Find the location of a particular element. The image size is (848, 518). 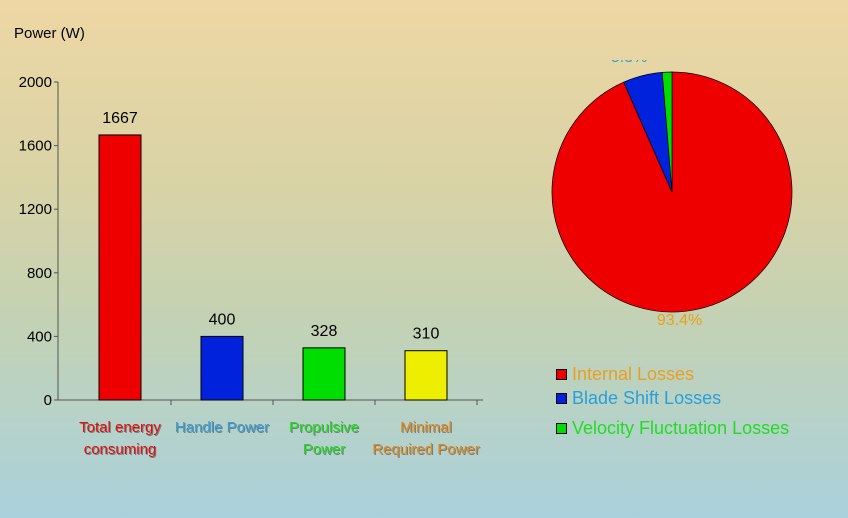

pie-percent-label: 93.4% is located at coordinates (679, 320).